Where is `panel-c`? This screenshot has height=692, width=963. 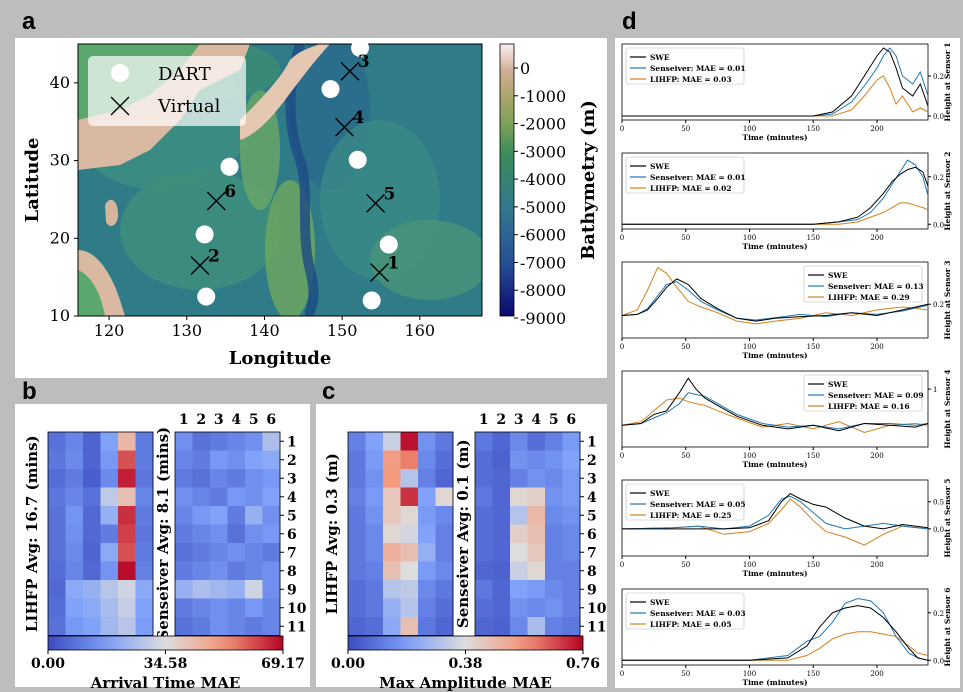 panel-c is located at coordinates (461, 545).